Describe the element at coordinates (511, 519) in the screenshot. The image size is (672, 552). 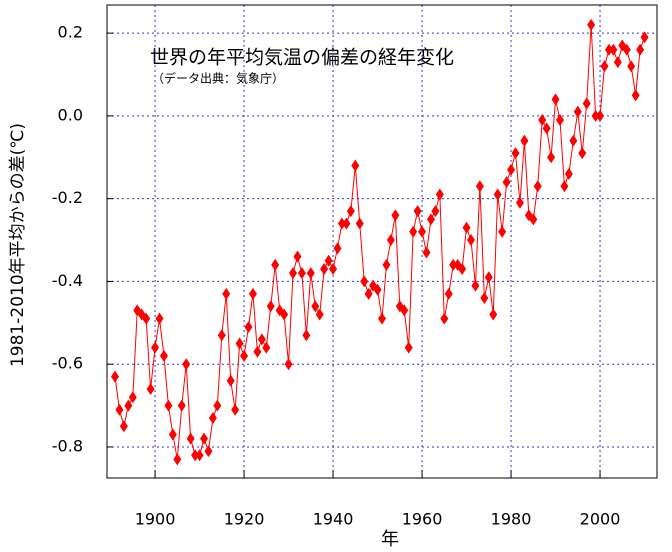
I see `x-tick-label: 1980` at that location.